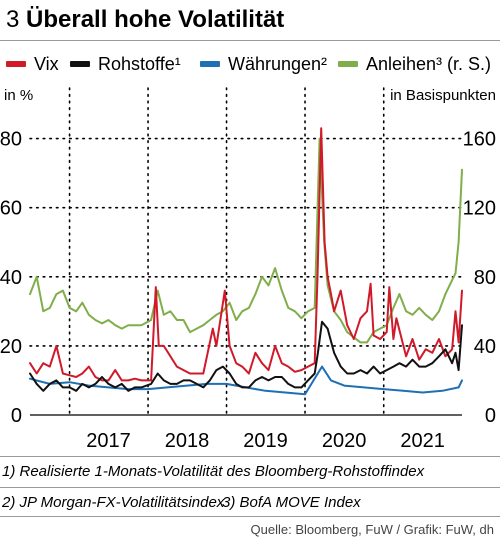 The height and width of the screenshot is (545, 500). I want to click on title-rule, so click(250, 40).